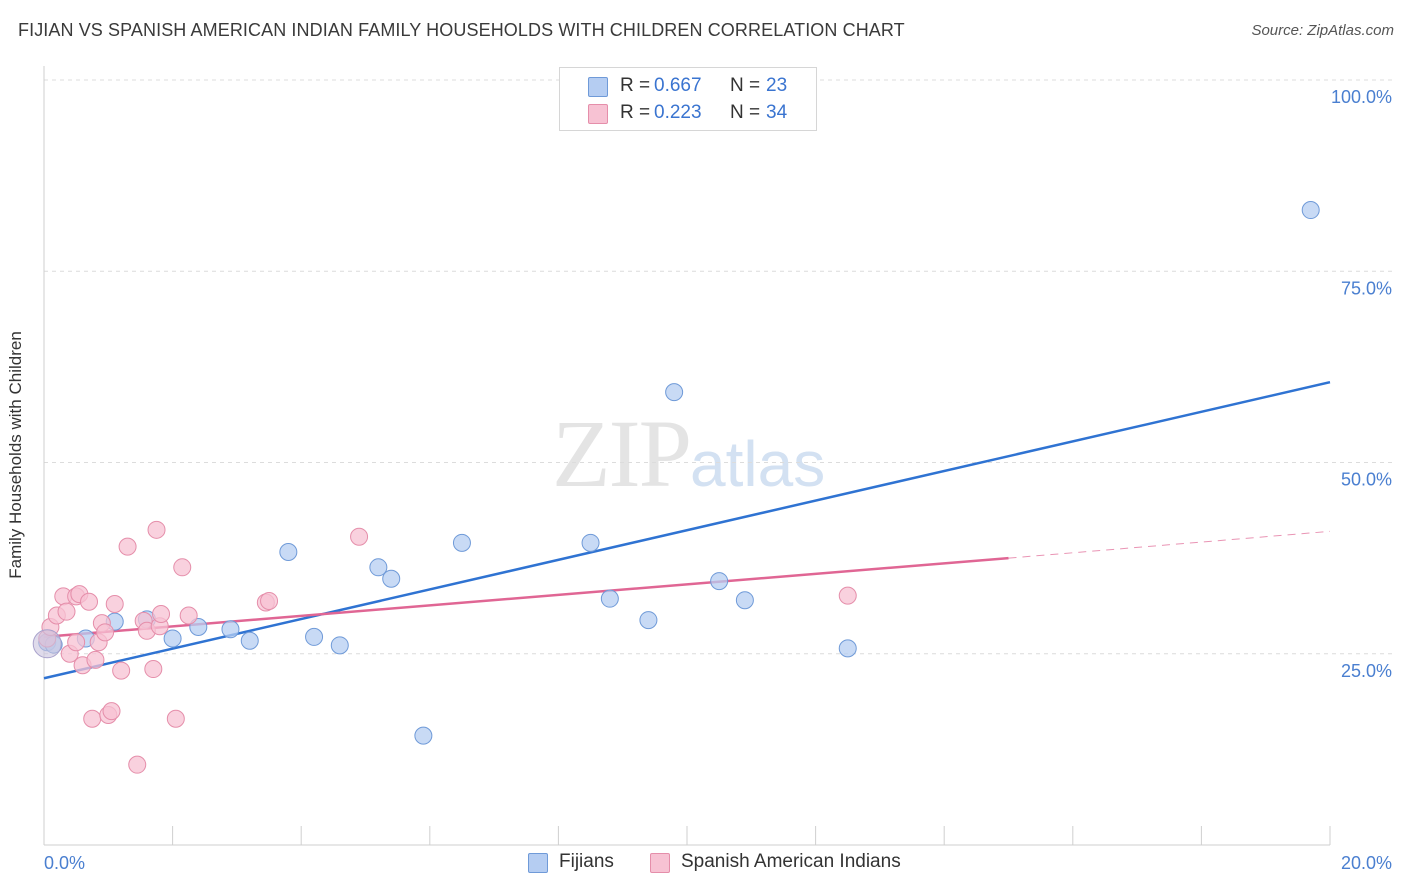 The image size is (1406, 892). I want to click on legend-swatch-fijians, so click(598, 87).